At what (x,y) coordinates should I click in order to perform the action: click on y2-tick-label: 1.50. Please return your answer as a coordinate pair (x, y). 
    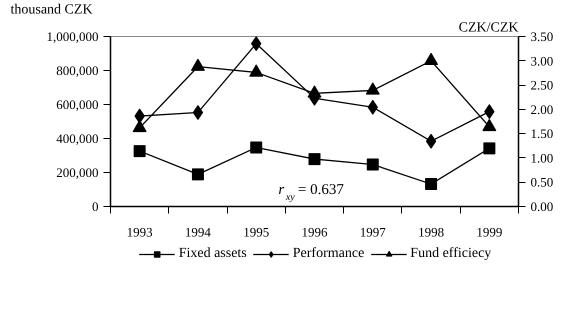
    Looking at the image, I should click on (542, 134).